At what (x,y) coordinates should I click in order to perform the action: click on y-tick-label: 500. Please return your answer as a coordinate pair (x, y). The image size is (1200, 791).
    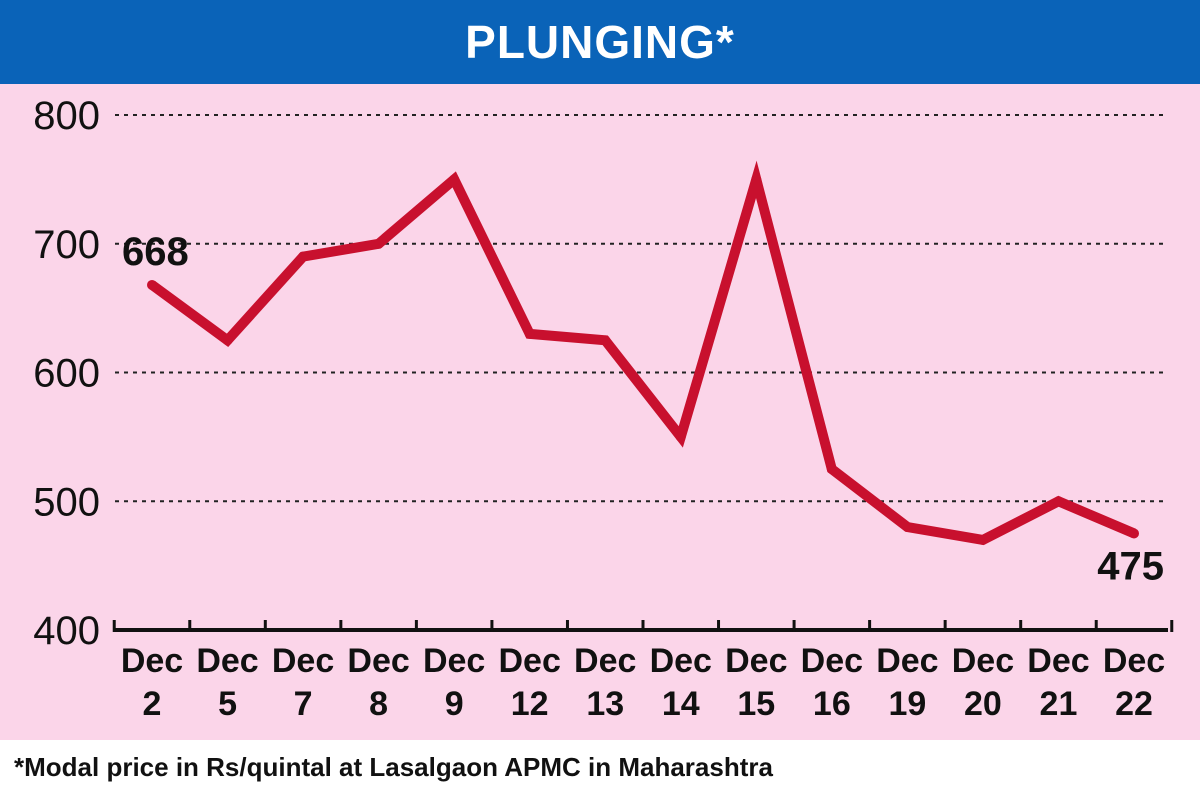
    Looking at the image, I should click on (66, 502).